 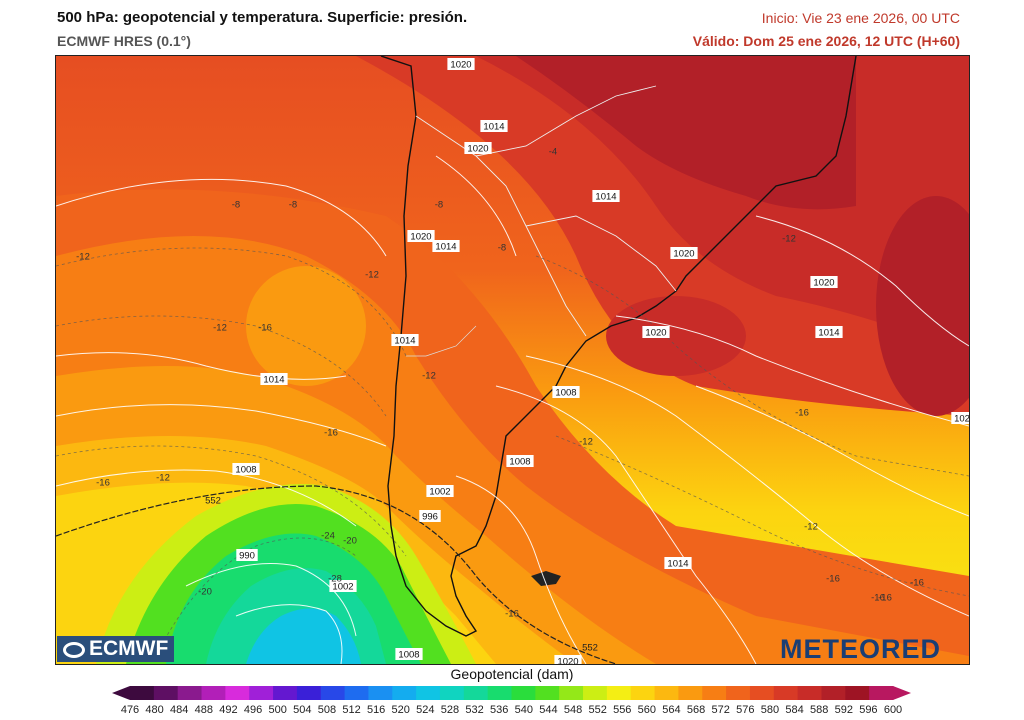 I want to click on colorbar-tick-label: 496, so click(x=253, y=710).